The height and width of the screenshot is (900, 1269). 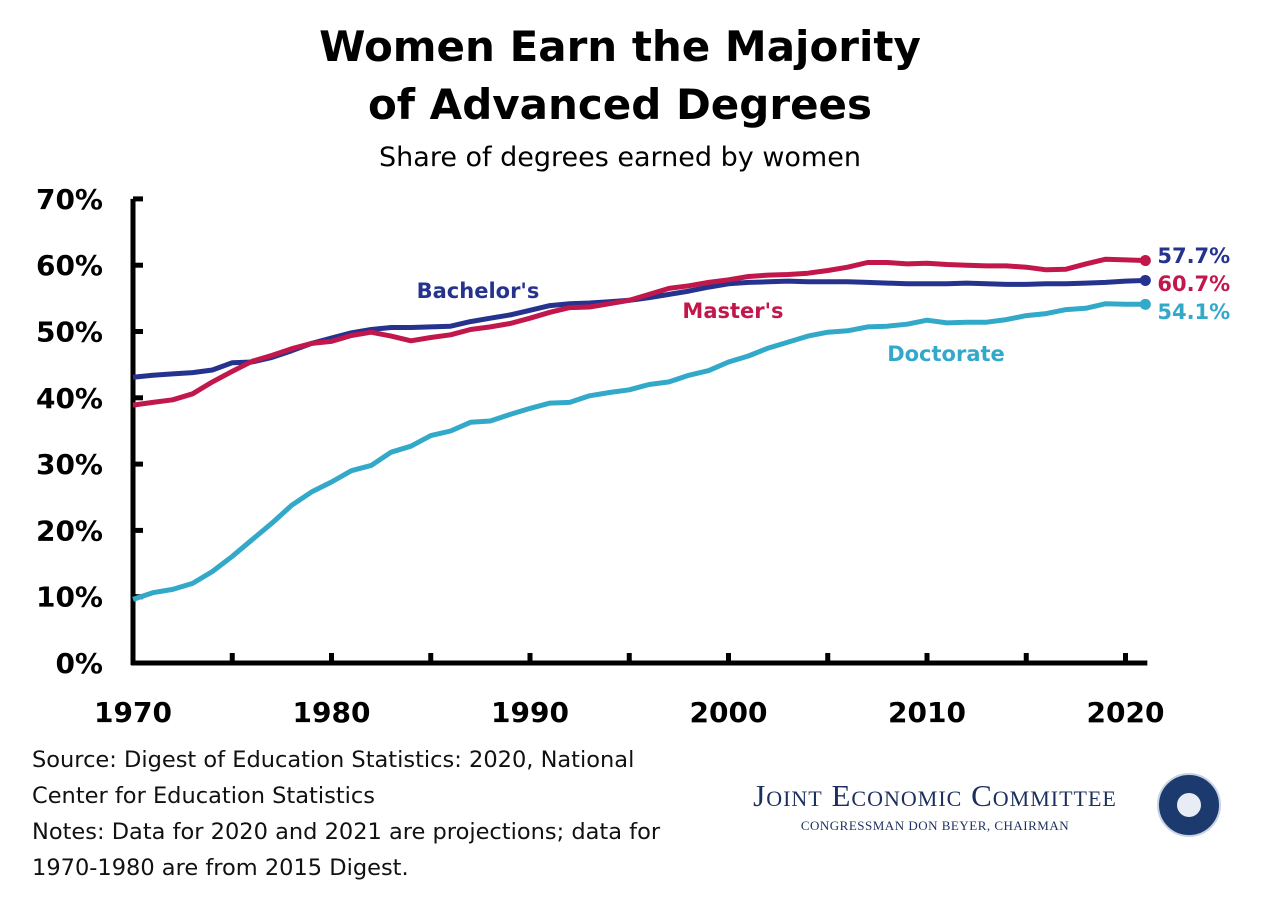 What do you see at coordinates (69, 597) in the screenshot?
I see `y-tick-label: 10%` at bounding box center [69, 597].